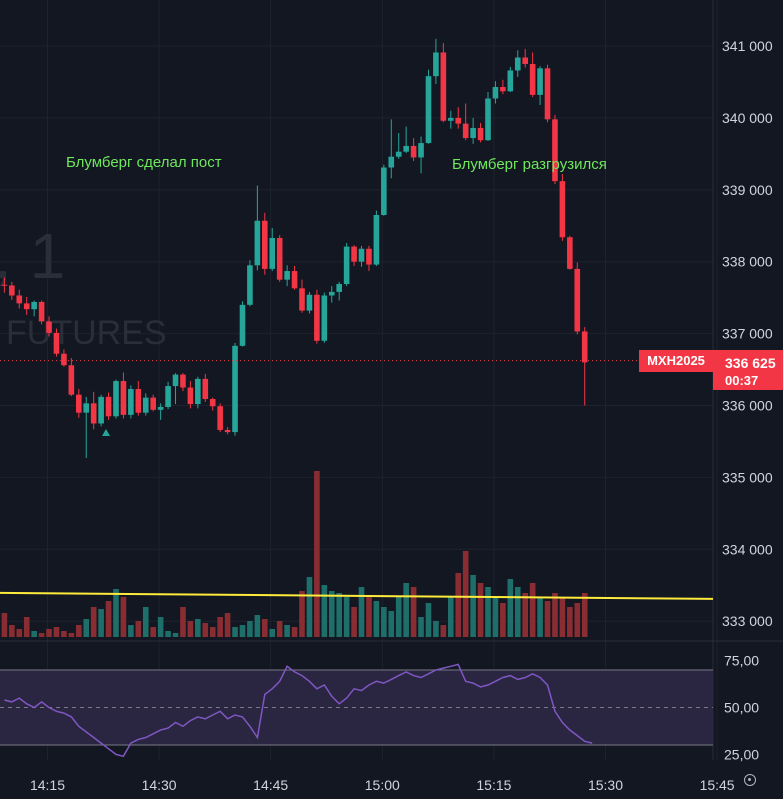 The image size is (783, 799). What do you see at coordinates (750, 363) in the screenshot?
I see `last-price: 336 625` at bounding box center [750, 363].